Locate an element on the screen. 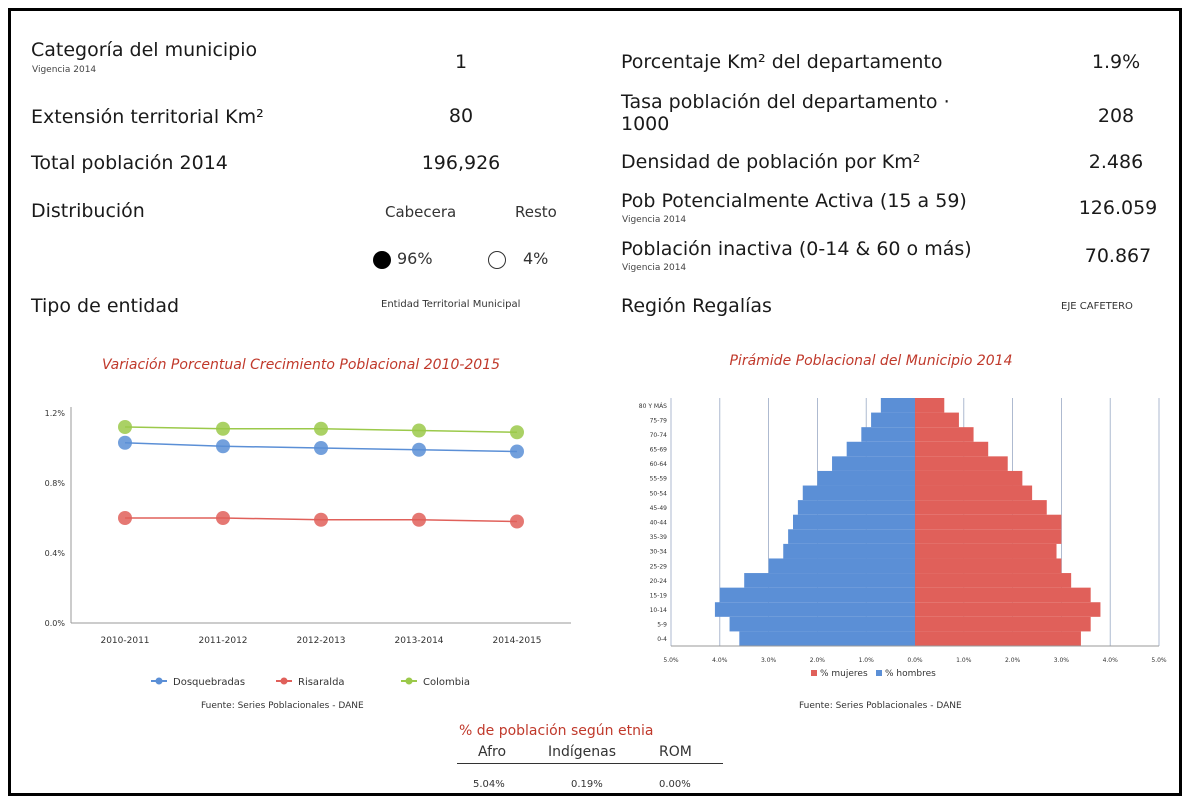  pyramid-age-label: 20-24 is located at coordinates (659, 581).